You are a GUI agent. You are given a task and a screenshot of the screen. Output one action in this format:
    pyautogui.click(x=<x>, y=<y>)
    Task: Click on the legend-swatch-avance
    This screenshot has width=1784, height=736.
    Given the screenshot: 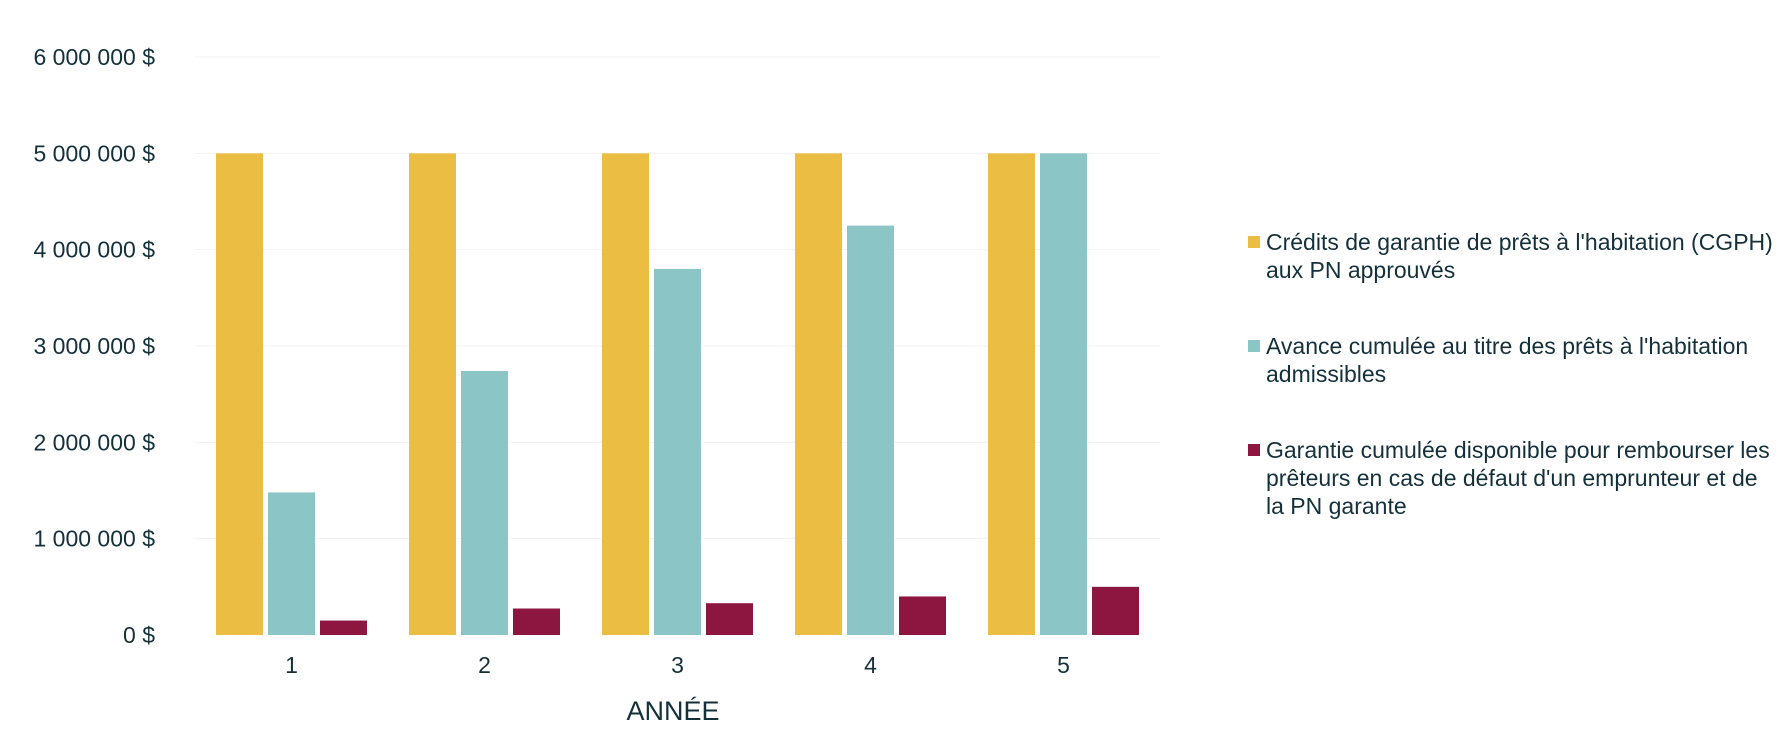 What is the action you would take?
    pyautogui.click(x=1254, y=346)
    